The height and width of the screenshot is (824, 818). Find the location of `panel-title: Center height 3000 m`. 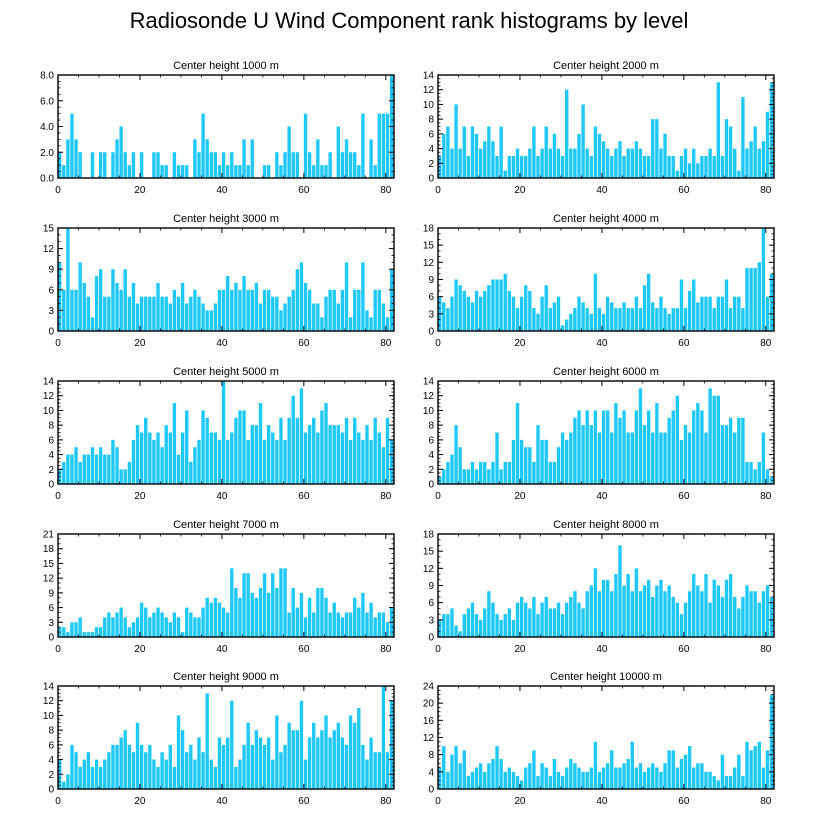

panel-title: Center height 3000 m is located at coordinates (226, 219).